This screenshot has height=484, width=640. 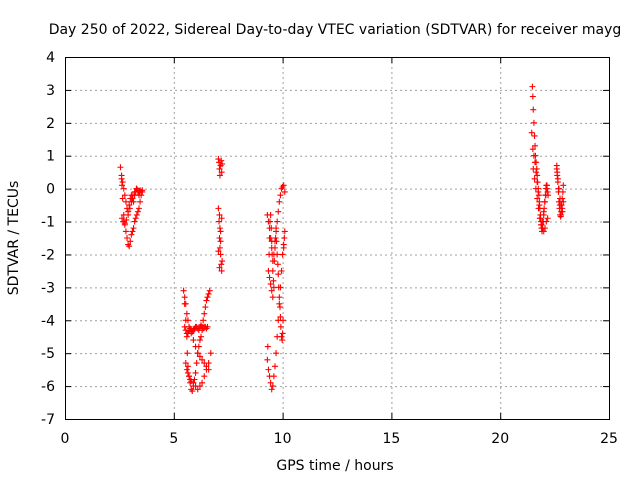 I want to click on x-tick-labels: 0 5 10 15 20 25, so click(x=339, y=439).